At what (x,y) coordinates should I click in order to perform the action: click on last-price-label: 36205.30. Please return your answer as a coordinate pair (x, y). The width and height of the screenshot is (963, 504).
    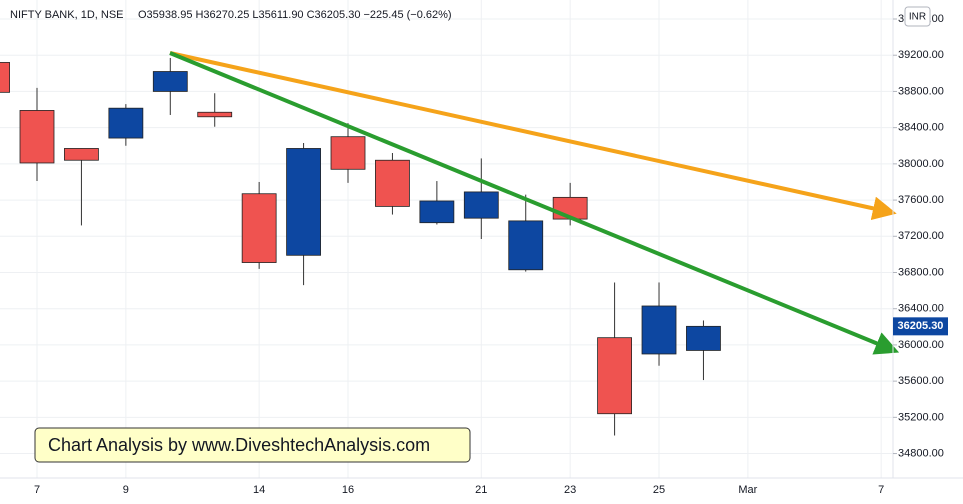
    Looking at the image, I should click on (921, 326).